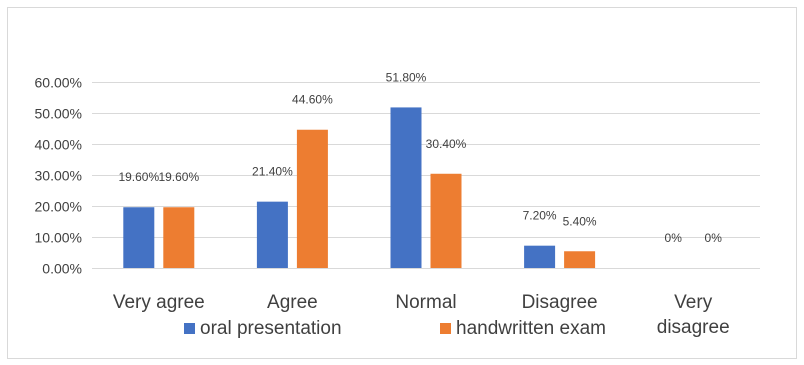 The height and width of the screenshot is (365, 804). What do you see at coordinates (271, 328) in the screenshot?
I see `legend-label: oral presentation` at bounding box center [271, 328].